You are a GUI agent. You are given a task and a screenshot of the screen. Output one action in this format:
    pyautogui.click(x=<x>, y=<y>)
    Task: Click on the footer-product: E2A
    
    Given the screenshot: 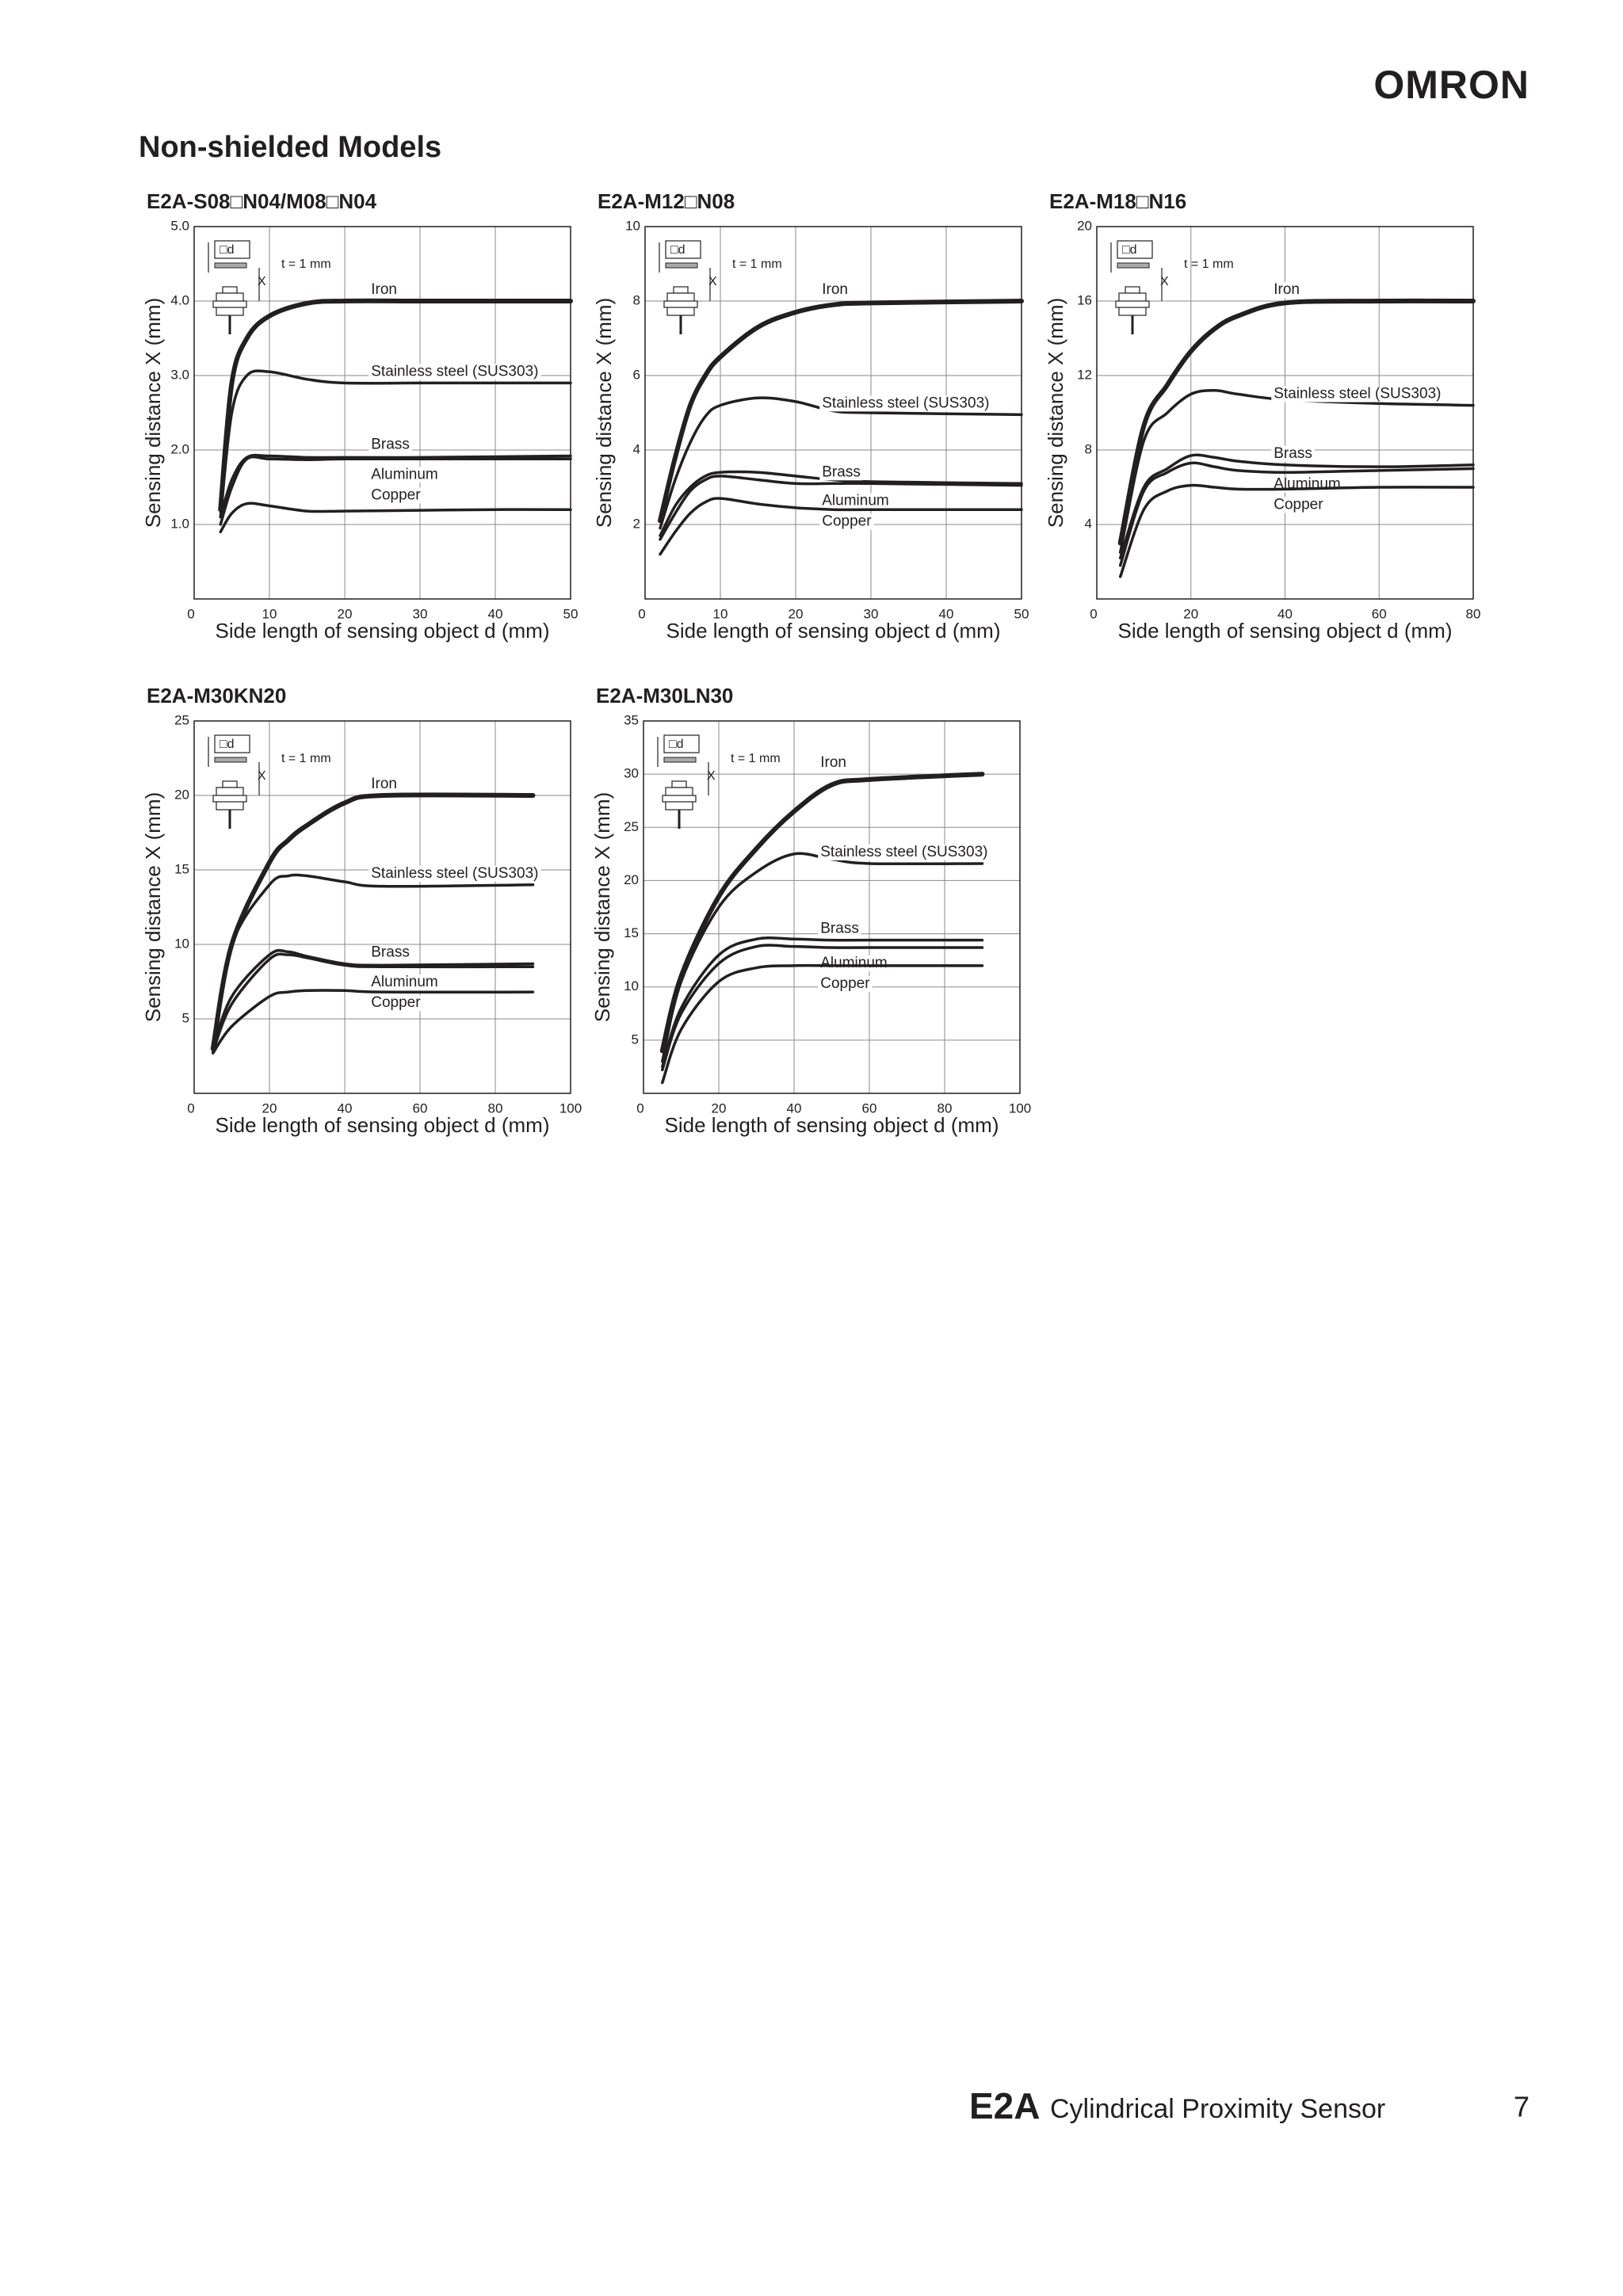 What is the action you would take?
    pyautogui.click(x=1004, y=2105)
    